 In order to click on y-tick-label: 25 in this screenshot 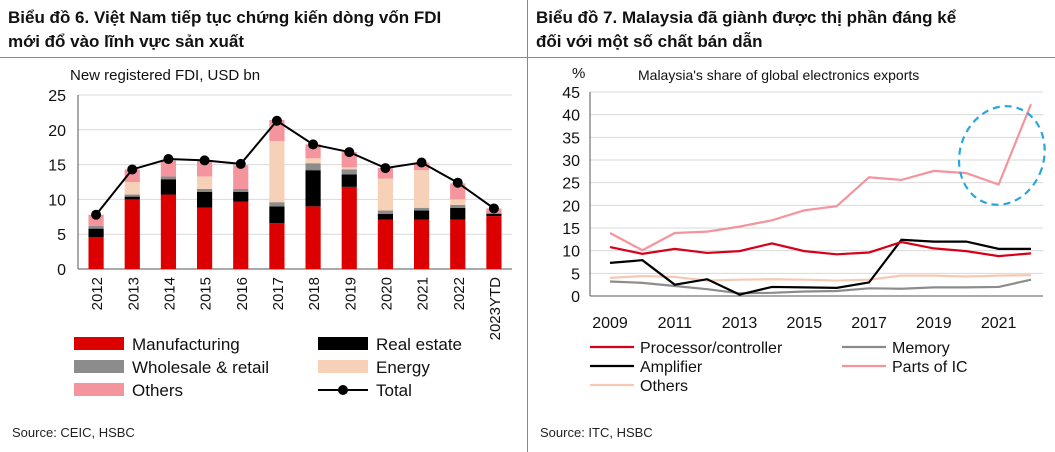, I will do `click(571, 184)`.